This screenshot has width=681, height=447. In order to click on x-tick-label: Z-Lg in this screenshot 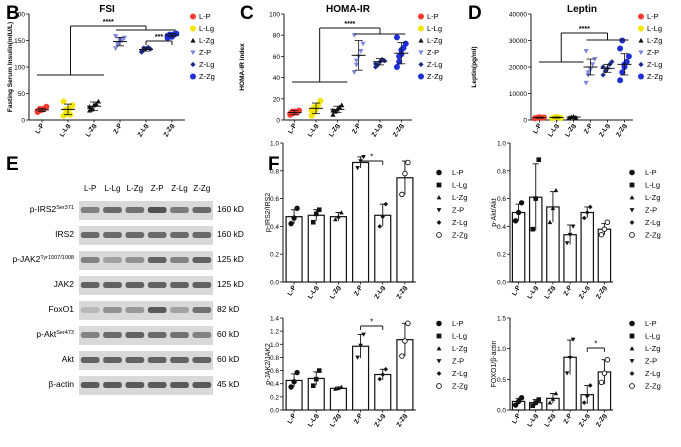, I will do `click(143, 130)`.